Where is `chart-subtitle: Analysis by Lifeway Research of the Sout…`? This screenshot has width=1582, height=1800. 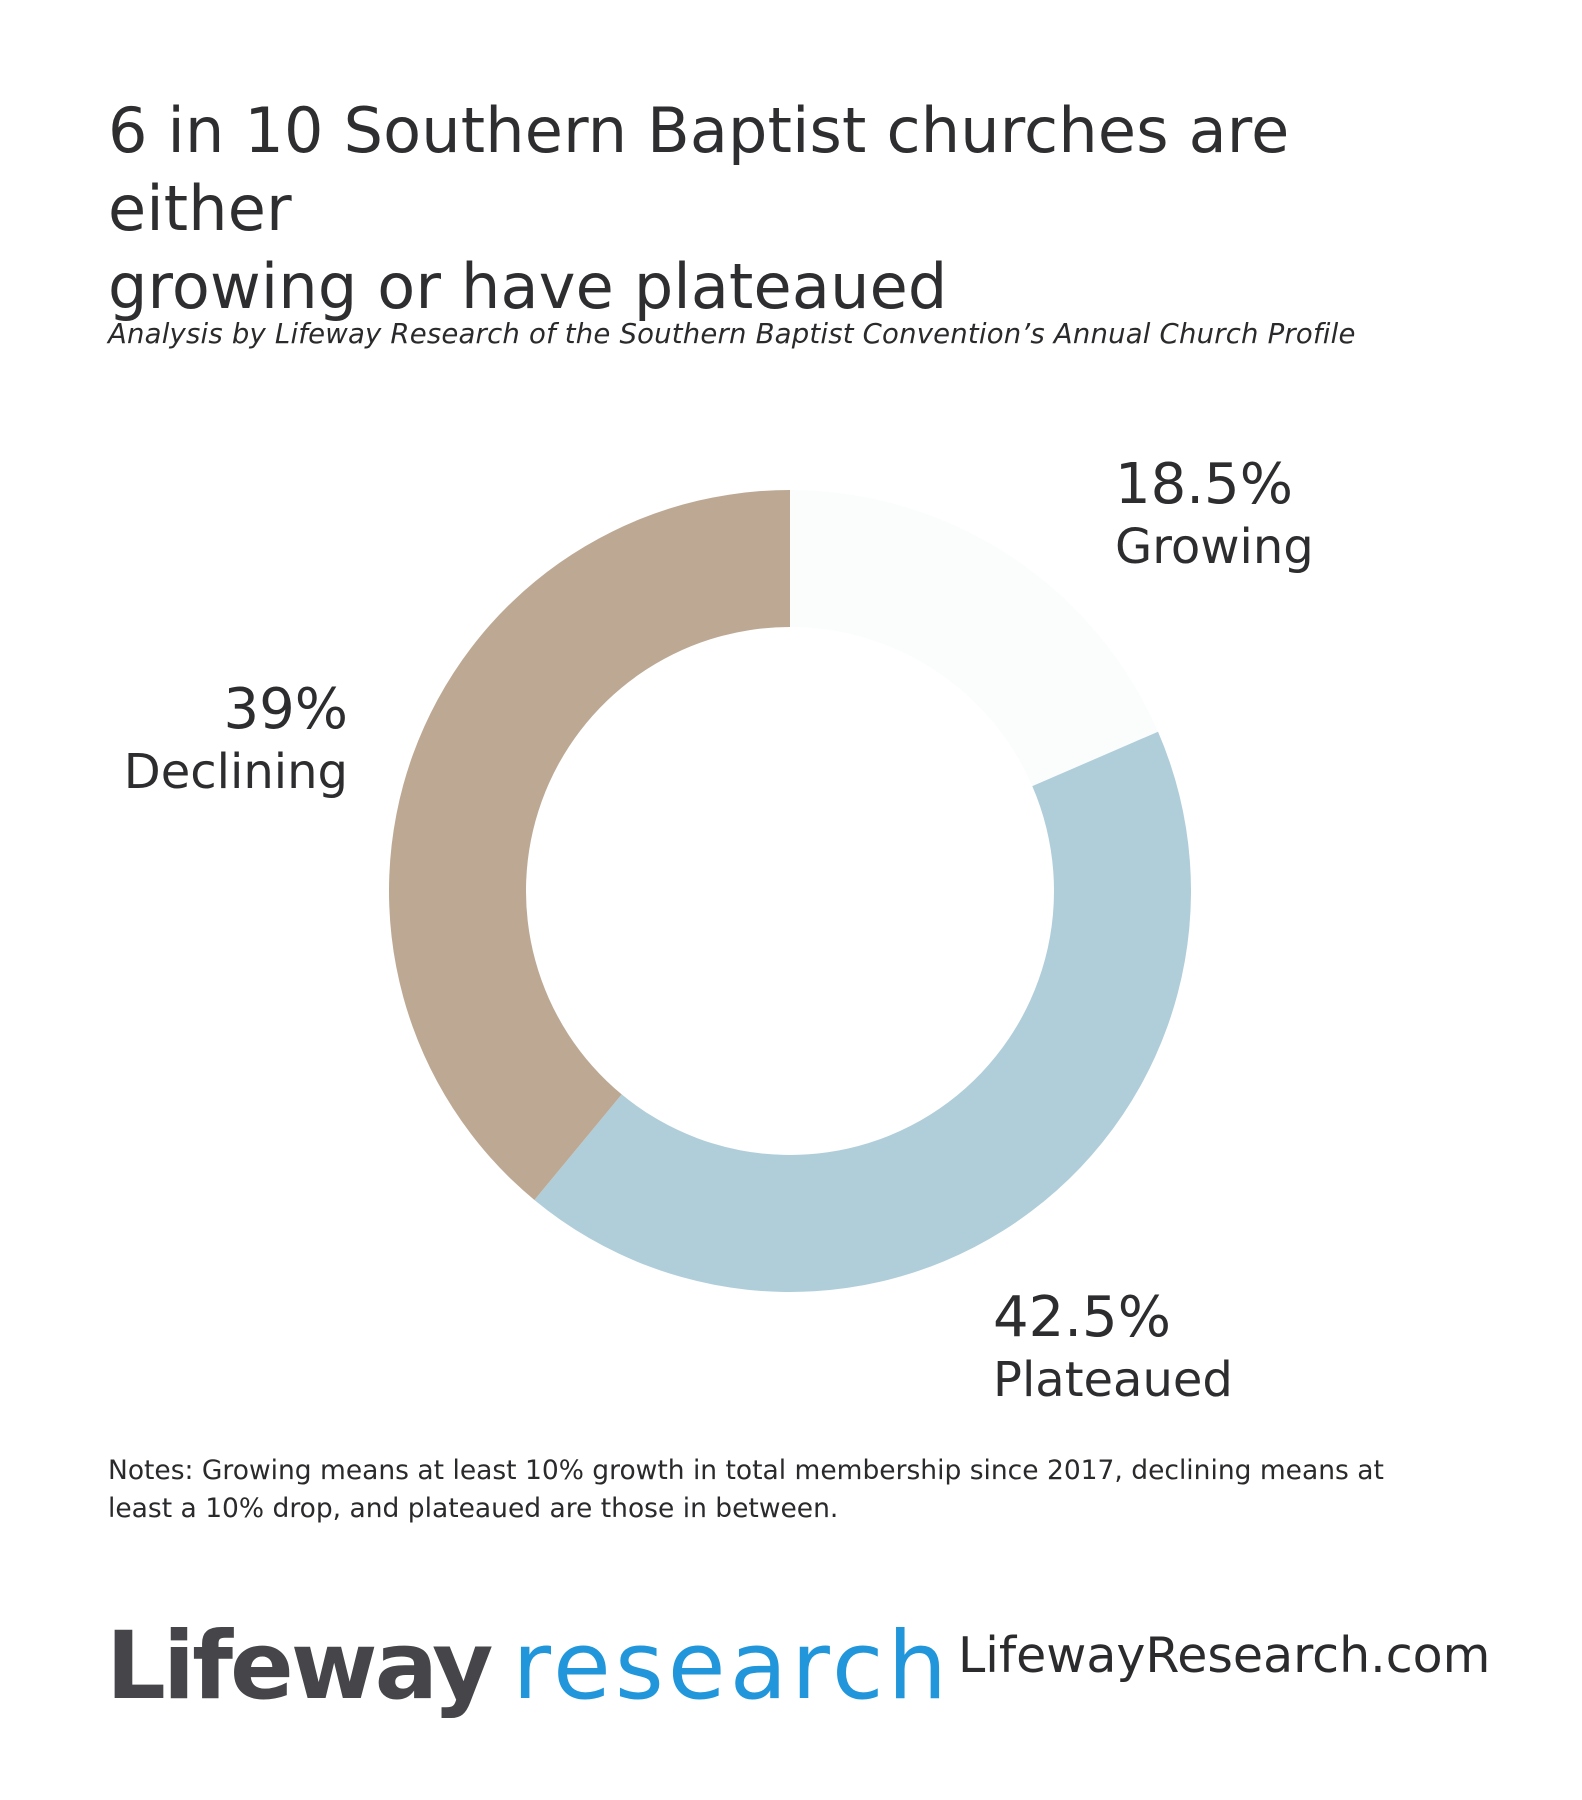
chart-subtitle: Analysis by Lifeway Research of the Sout… is located at coordinates (732, 334).